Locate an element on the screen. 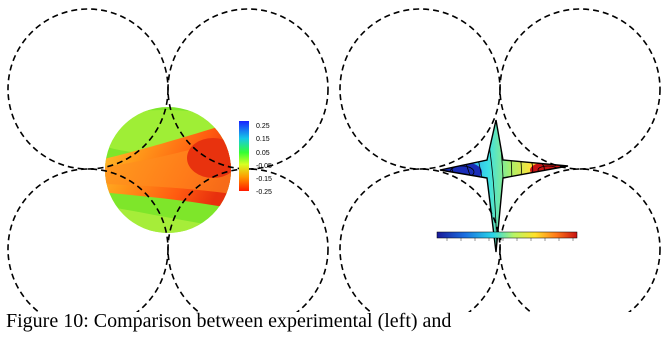  right-colorbar-strip is located at coordinates (507, 235).